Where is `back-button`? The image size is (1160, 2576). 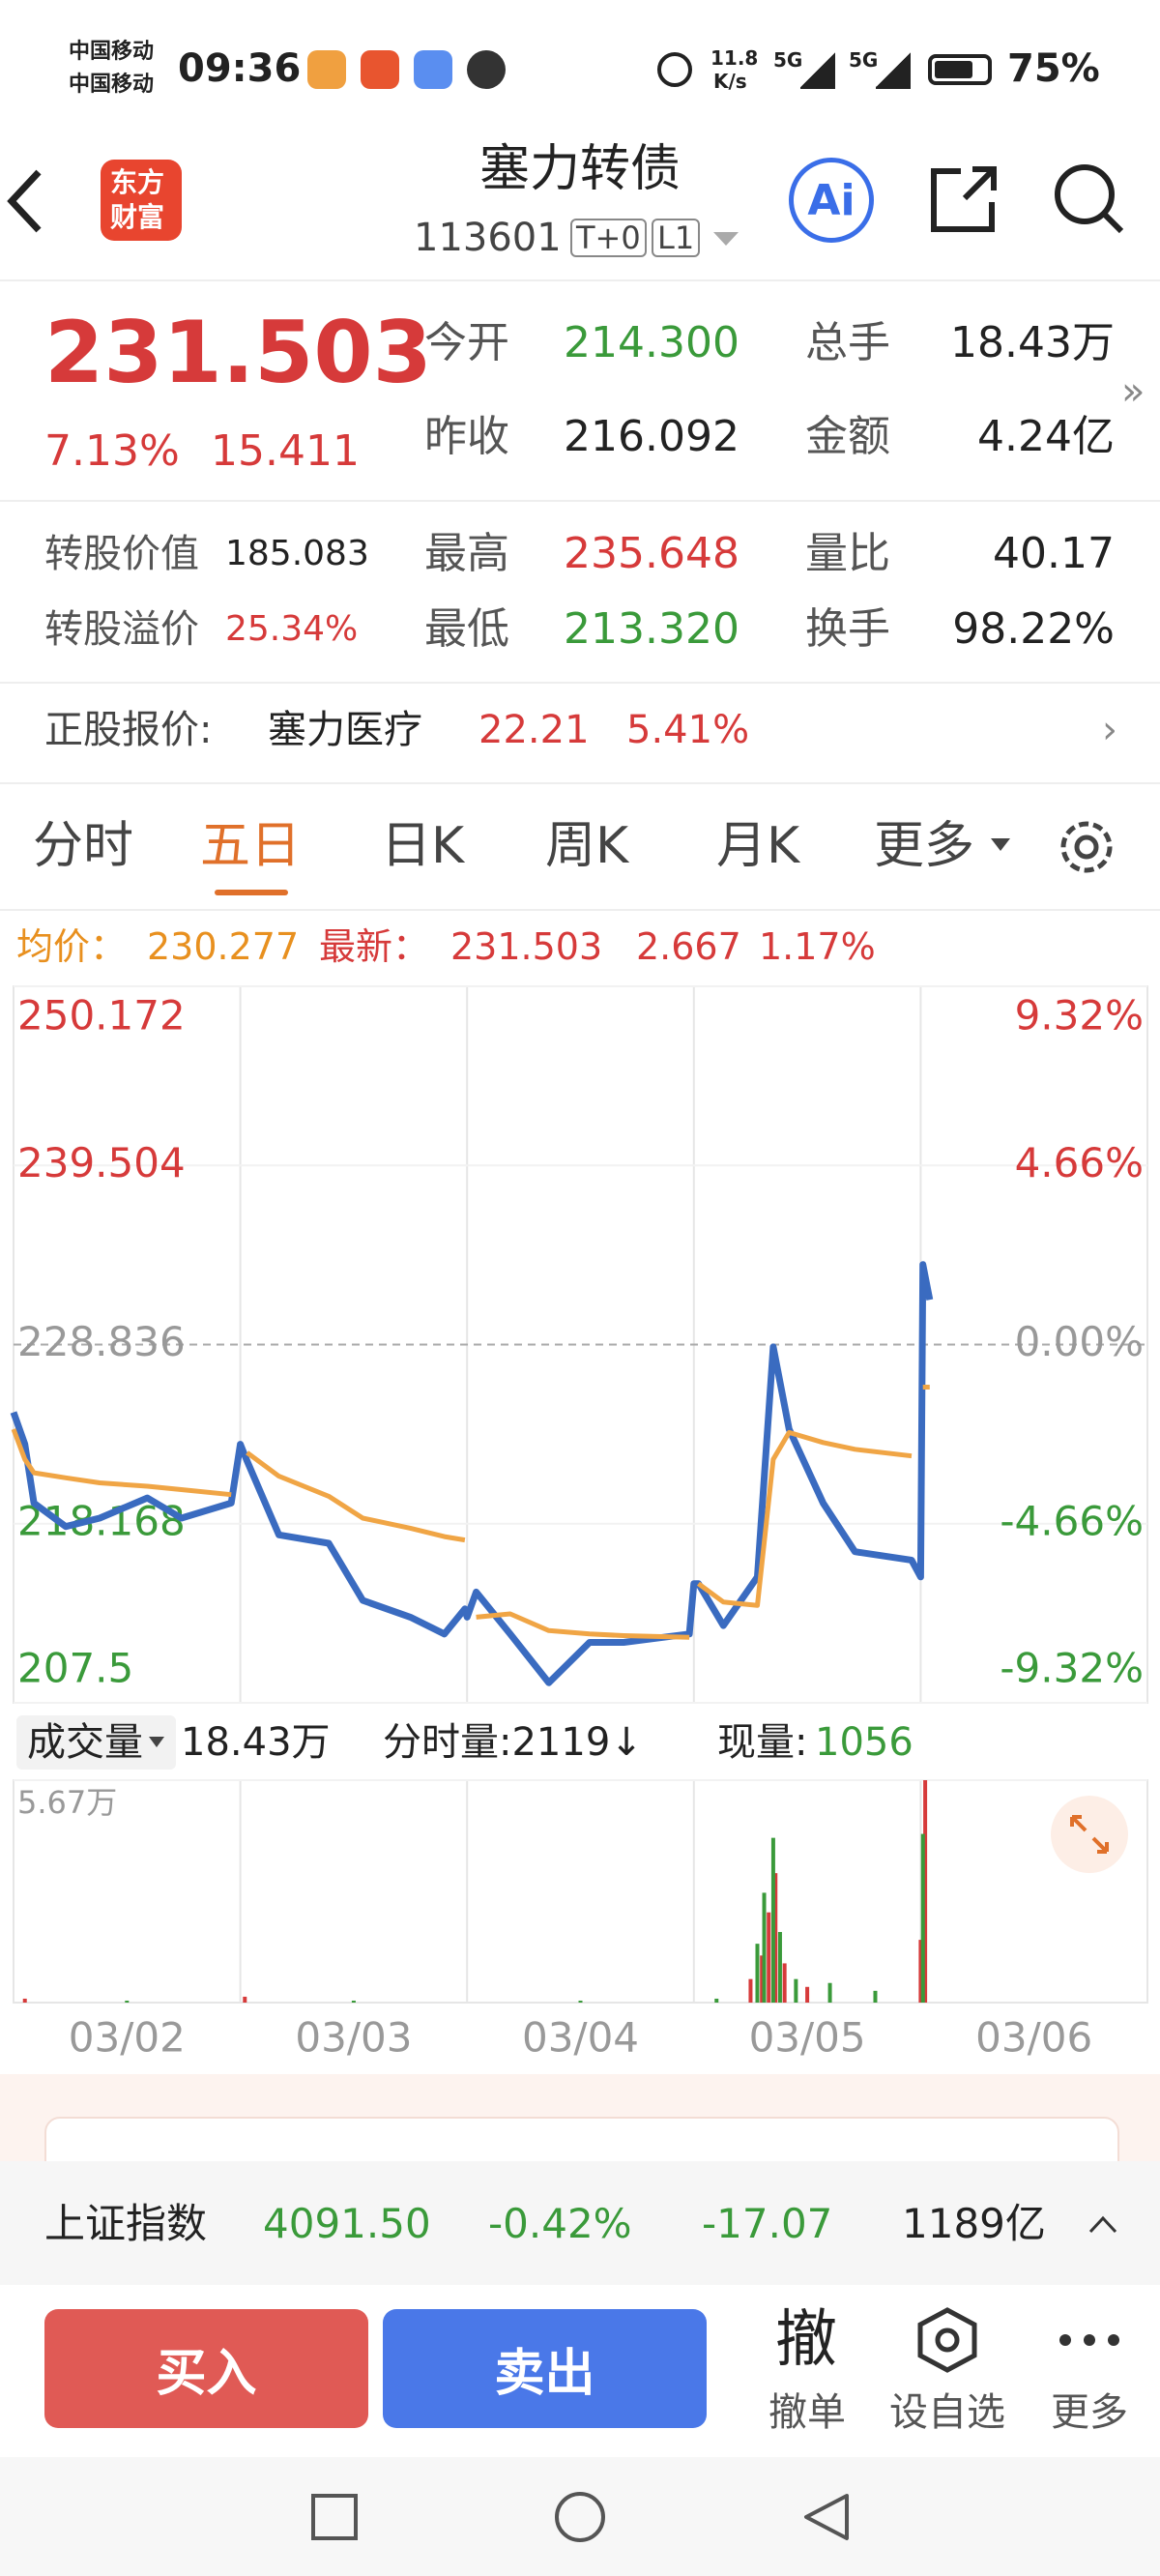
back-button is located at coordinates (34, 203).